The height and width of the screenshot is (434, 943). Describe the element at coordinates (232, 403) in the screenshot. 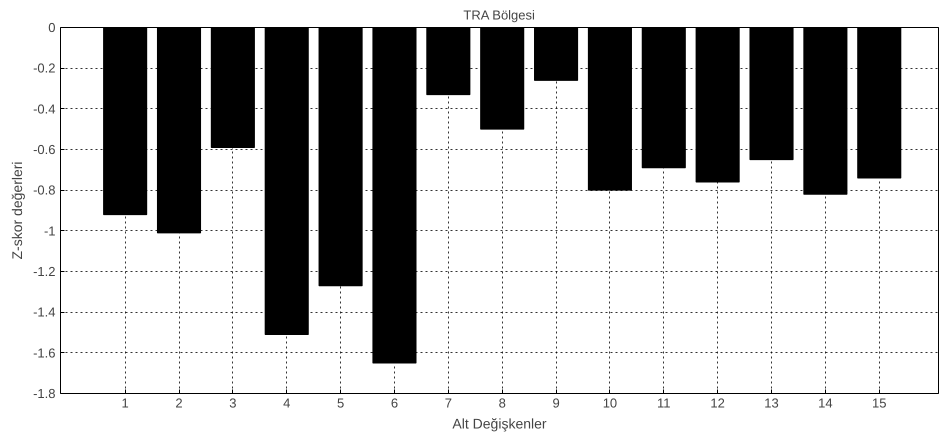

I see `x-tick-label: 3` at that location.